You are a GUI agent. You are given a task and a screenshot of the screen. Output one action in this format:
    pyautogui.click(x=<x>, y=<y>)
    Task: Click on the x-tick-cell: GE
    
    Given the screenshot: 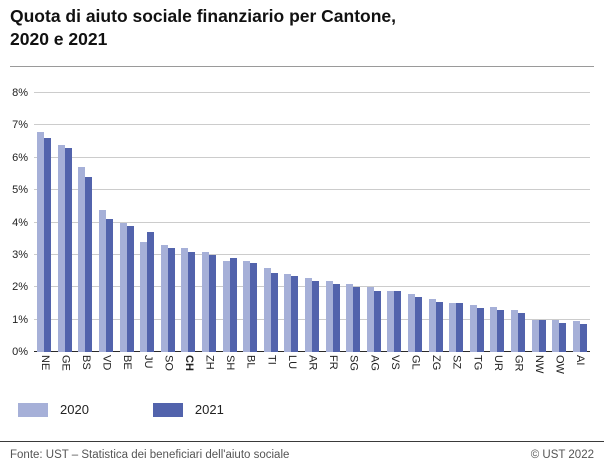 What is the action you would take?
    pyautogui.click(x=65, y=369)
    